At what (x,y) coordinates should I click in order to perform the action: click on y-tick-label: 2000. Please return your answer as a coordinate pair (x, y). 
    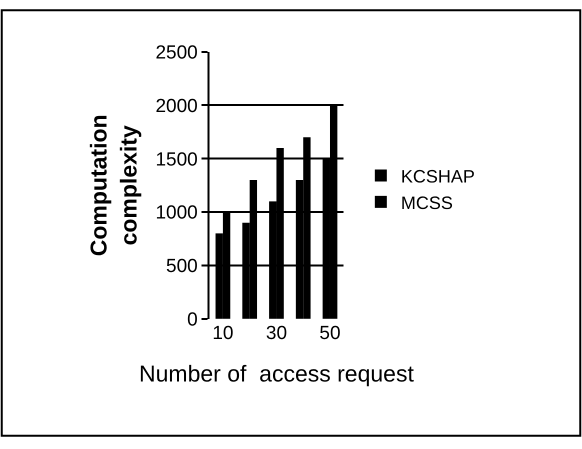
    Looking at the image, I should click on (176, 106).